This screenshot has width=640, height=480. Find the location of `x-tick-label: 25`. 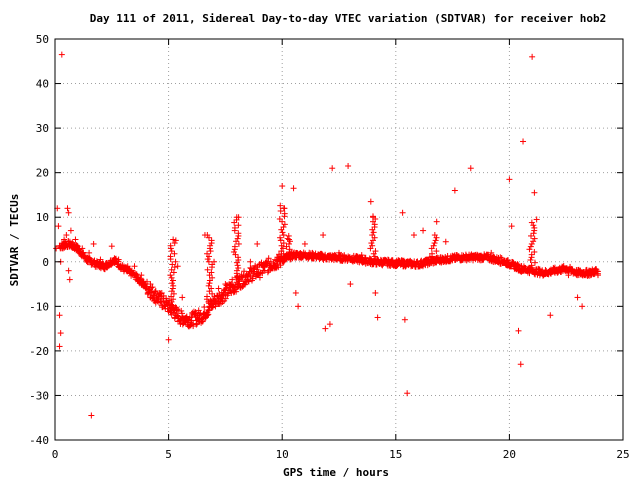

x-tick-label: 25 is located at coordinates (622, 454).